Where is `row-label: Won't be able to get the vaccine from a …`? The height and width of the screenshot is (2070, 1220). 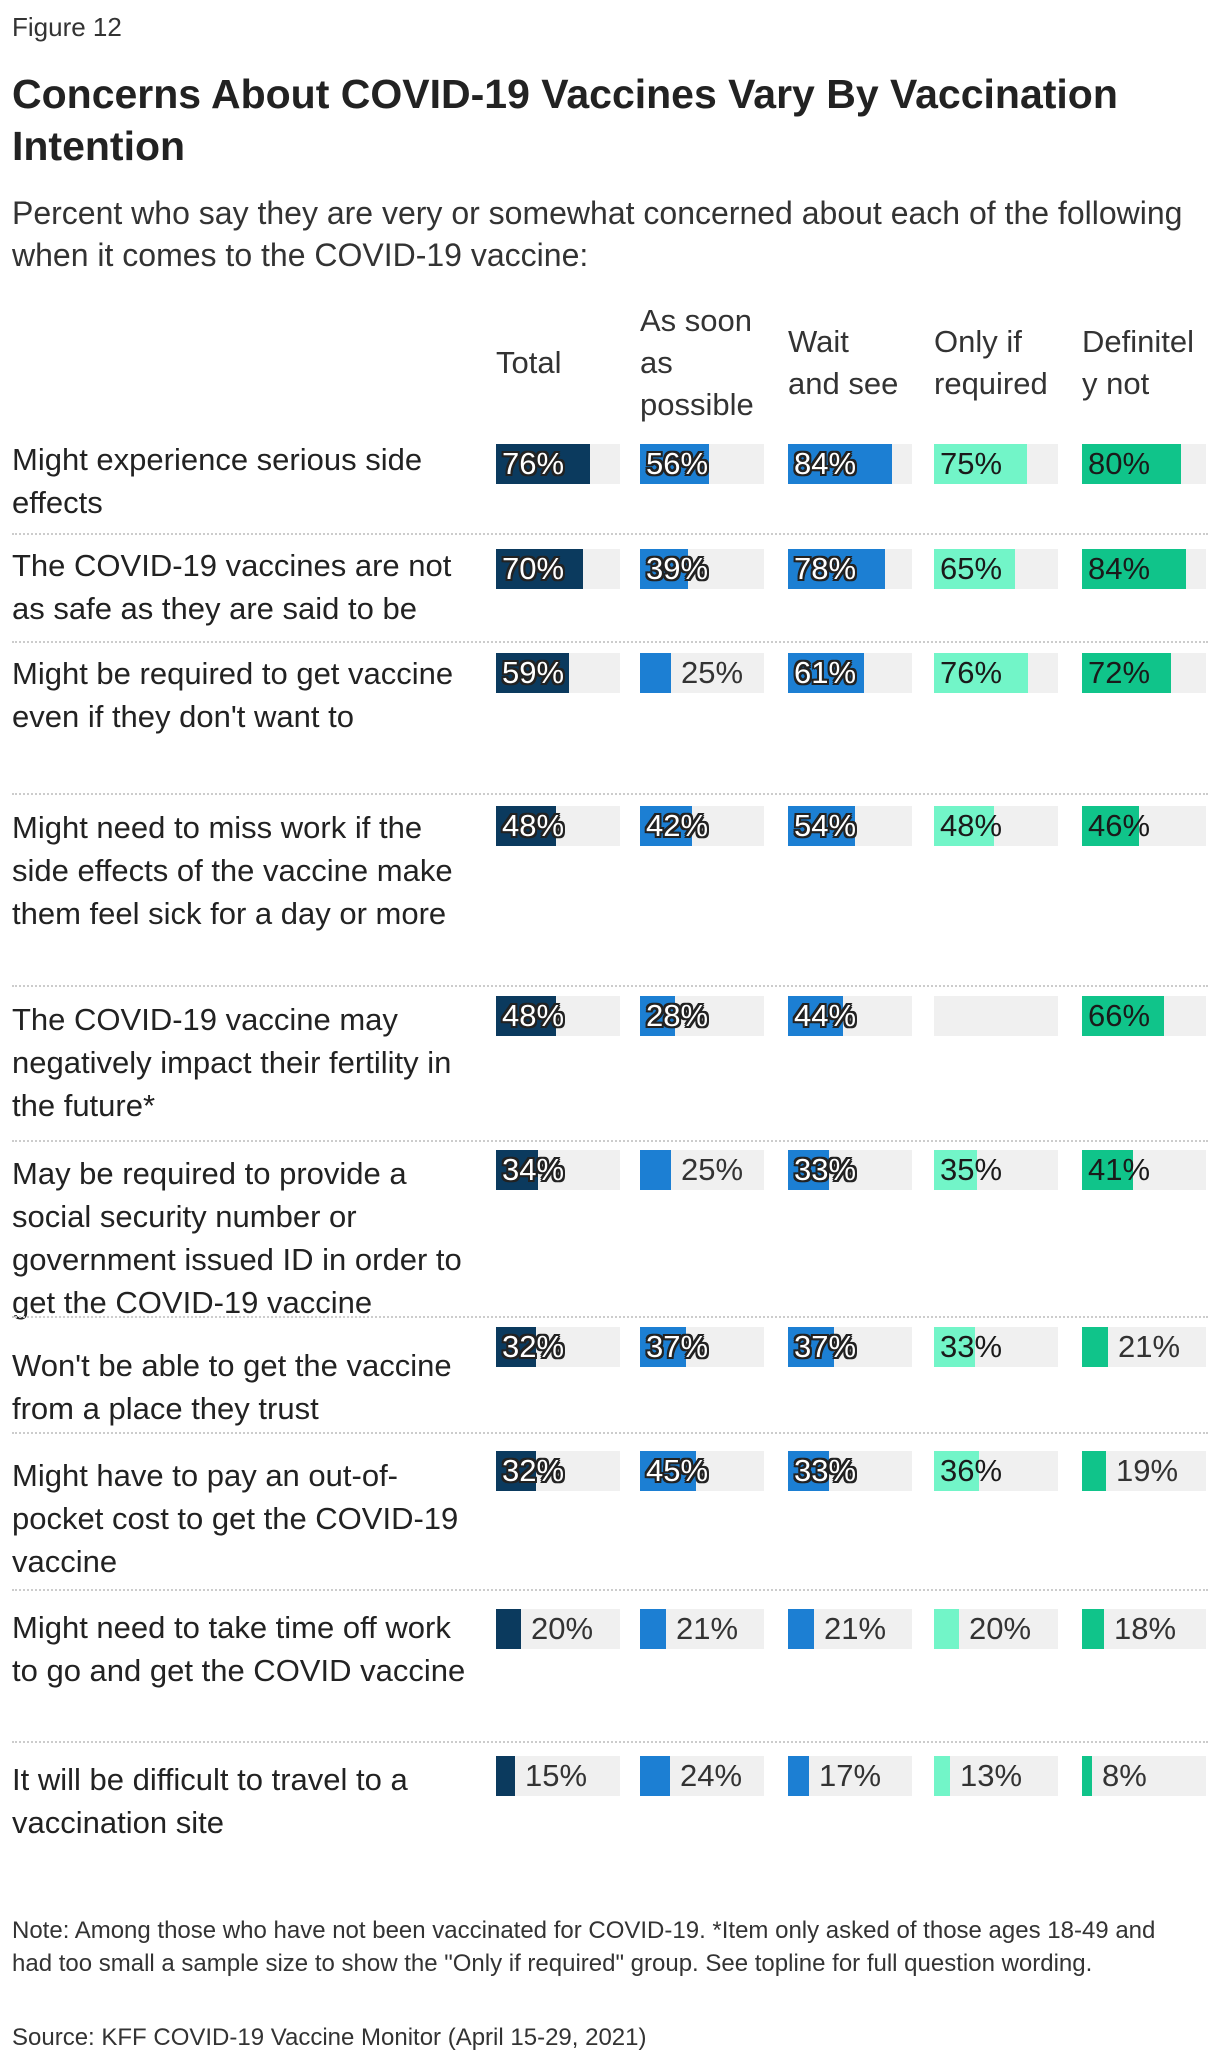 row-label: Won't be able to get the vaccine from a … is located at coordinates (232, 1387).